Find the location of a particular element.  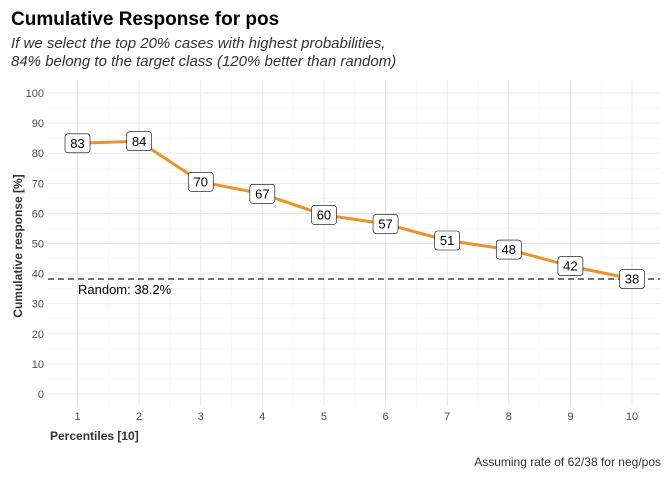

data-label-6: 57 is located at coordinates (385, 224).